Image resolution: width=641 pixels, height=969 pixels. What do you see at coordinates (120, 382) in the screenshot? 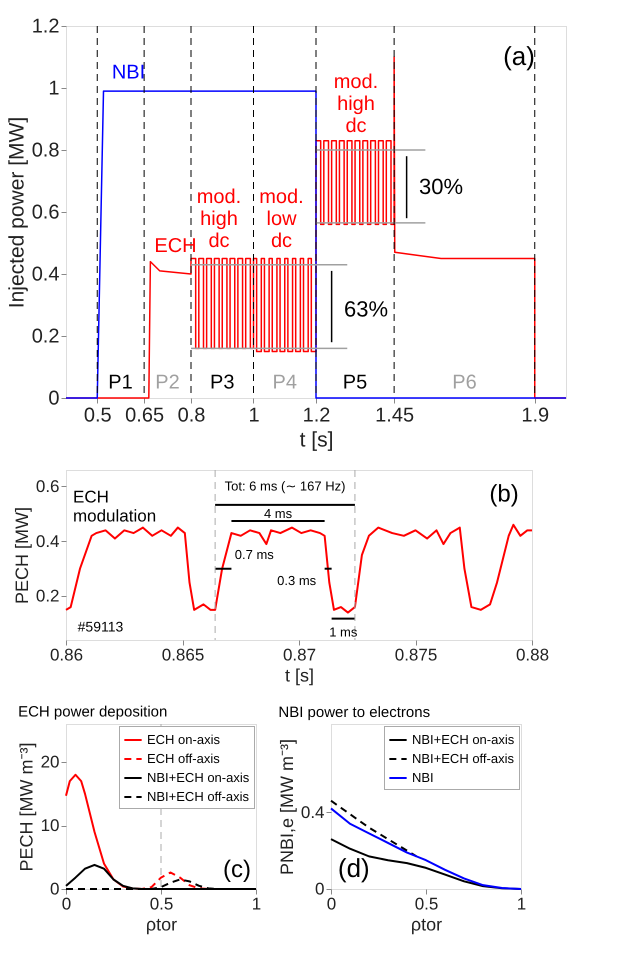
I see `annotation: P1` at bounding box center [120, 382].